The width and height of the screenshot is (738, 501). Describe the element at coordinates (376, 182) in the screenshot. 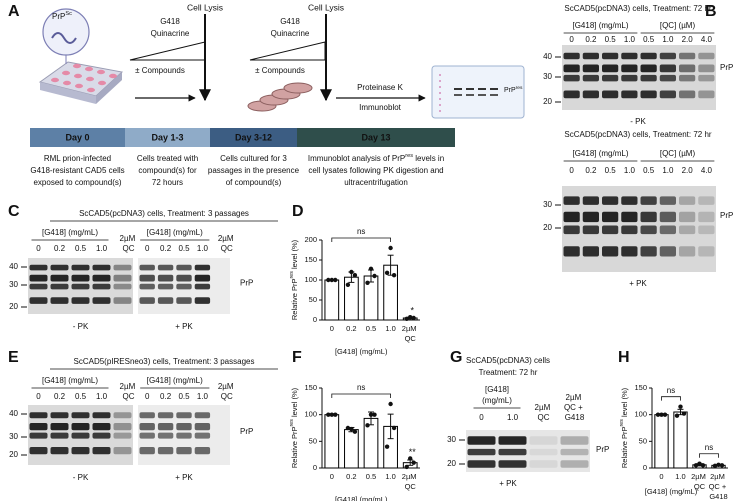

I see `timeline-text: ultracentrifugation` at that location.